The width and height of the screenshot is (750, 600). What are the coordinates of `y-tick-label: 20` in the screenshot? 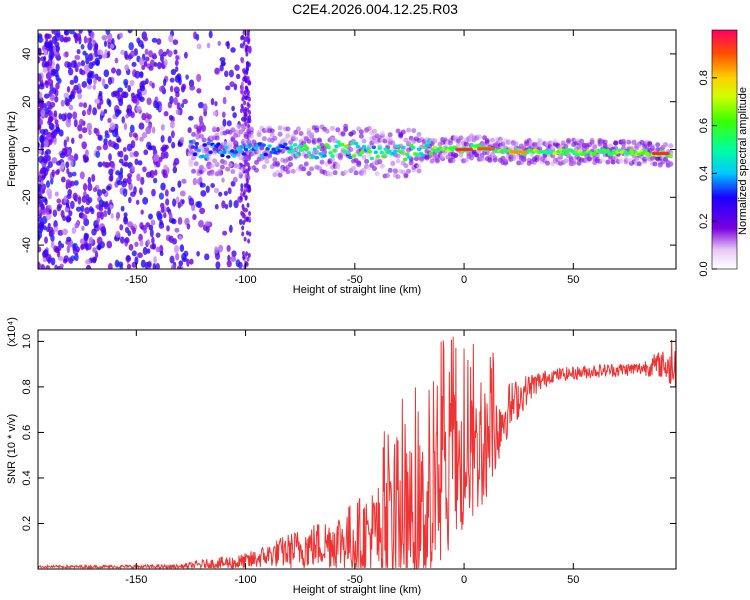 It's located at (27, 102).